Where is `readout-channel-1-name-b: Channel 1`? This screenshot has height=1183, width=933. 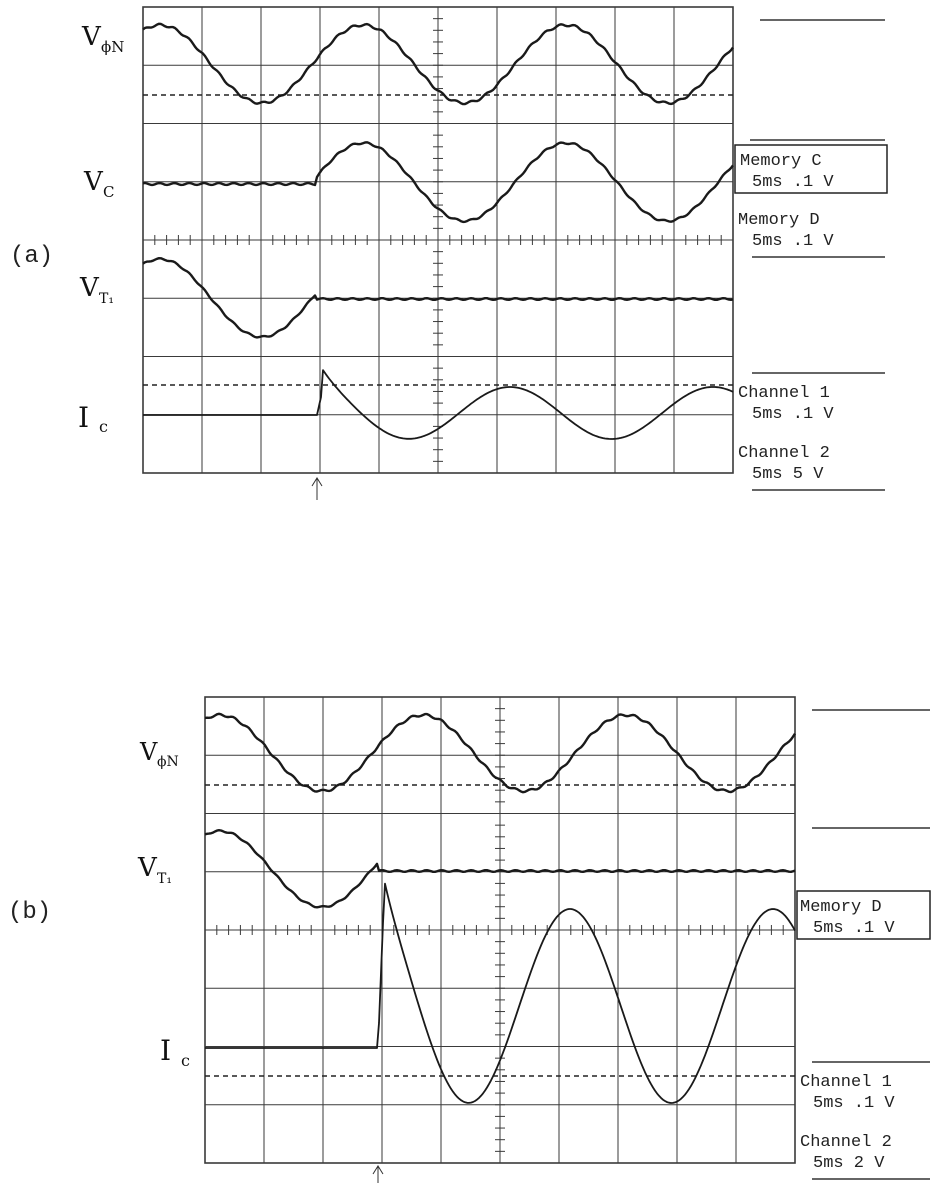
readout-channel-1-name-b: Channel 1 is located at coordinates (846, 1082).